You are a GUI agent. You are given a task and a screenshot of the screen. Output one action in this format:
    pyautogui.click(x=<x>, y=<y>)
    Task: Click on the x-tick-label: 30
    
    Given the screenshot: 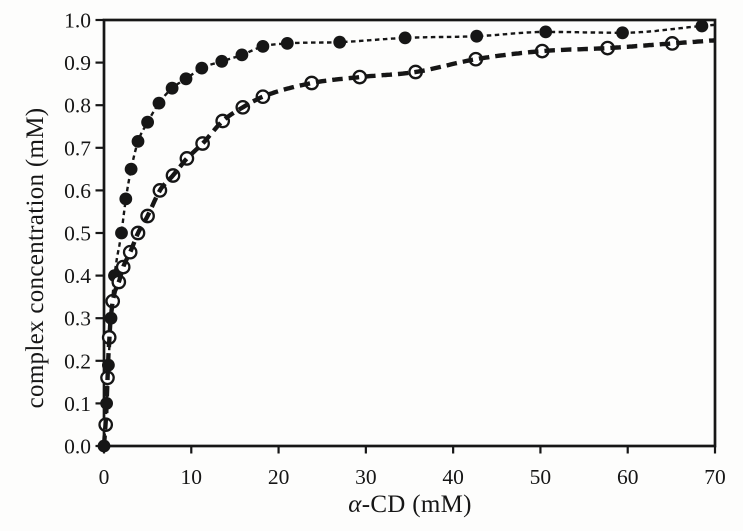 What is the action you would take?
    pyautogui.click(x=366, y=477)
    